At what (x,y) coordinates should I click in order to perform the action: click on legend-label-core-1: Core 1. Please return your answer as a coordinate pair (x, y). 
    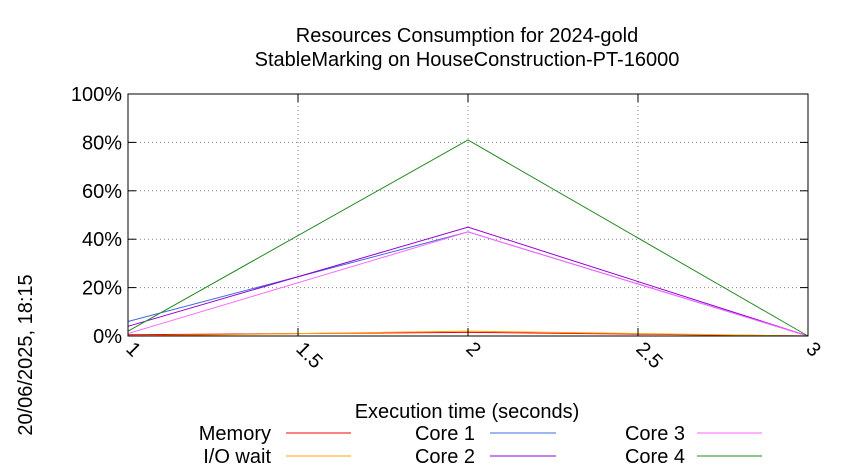
    Looking at the image, I should click on (445, 434).